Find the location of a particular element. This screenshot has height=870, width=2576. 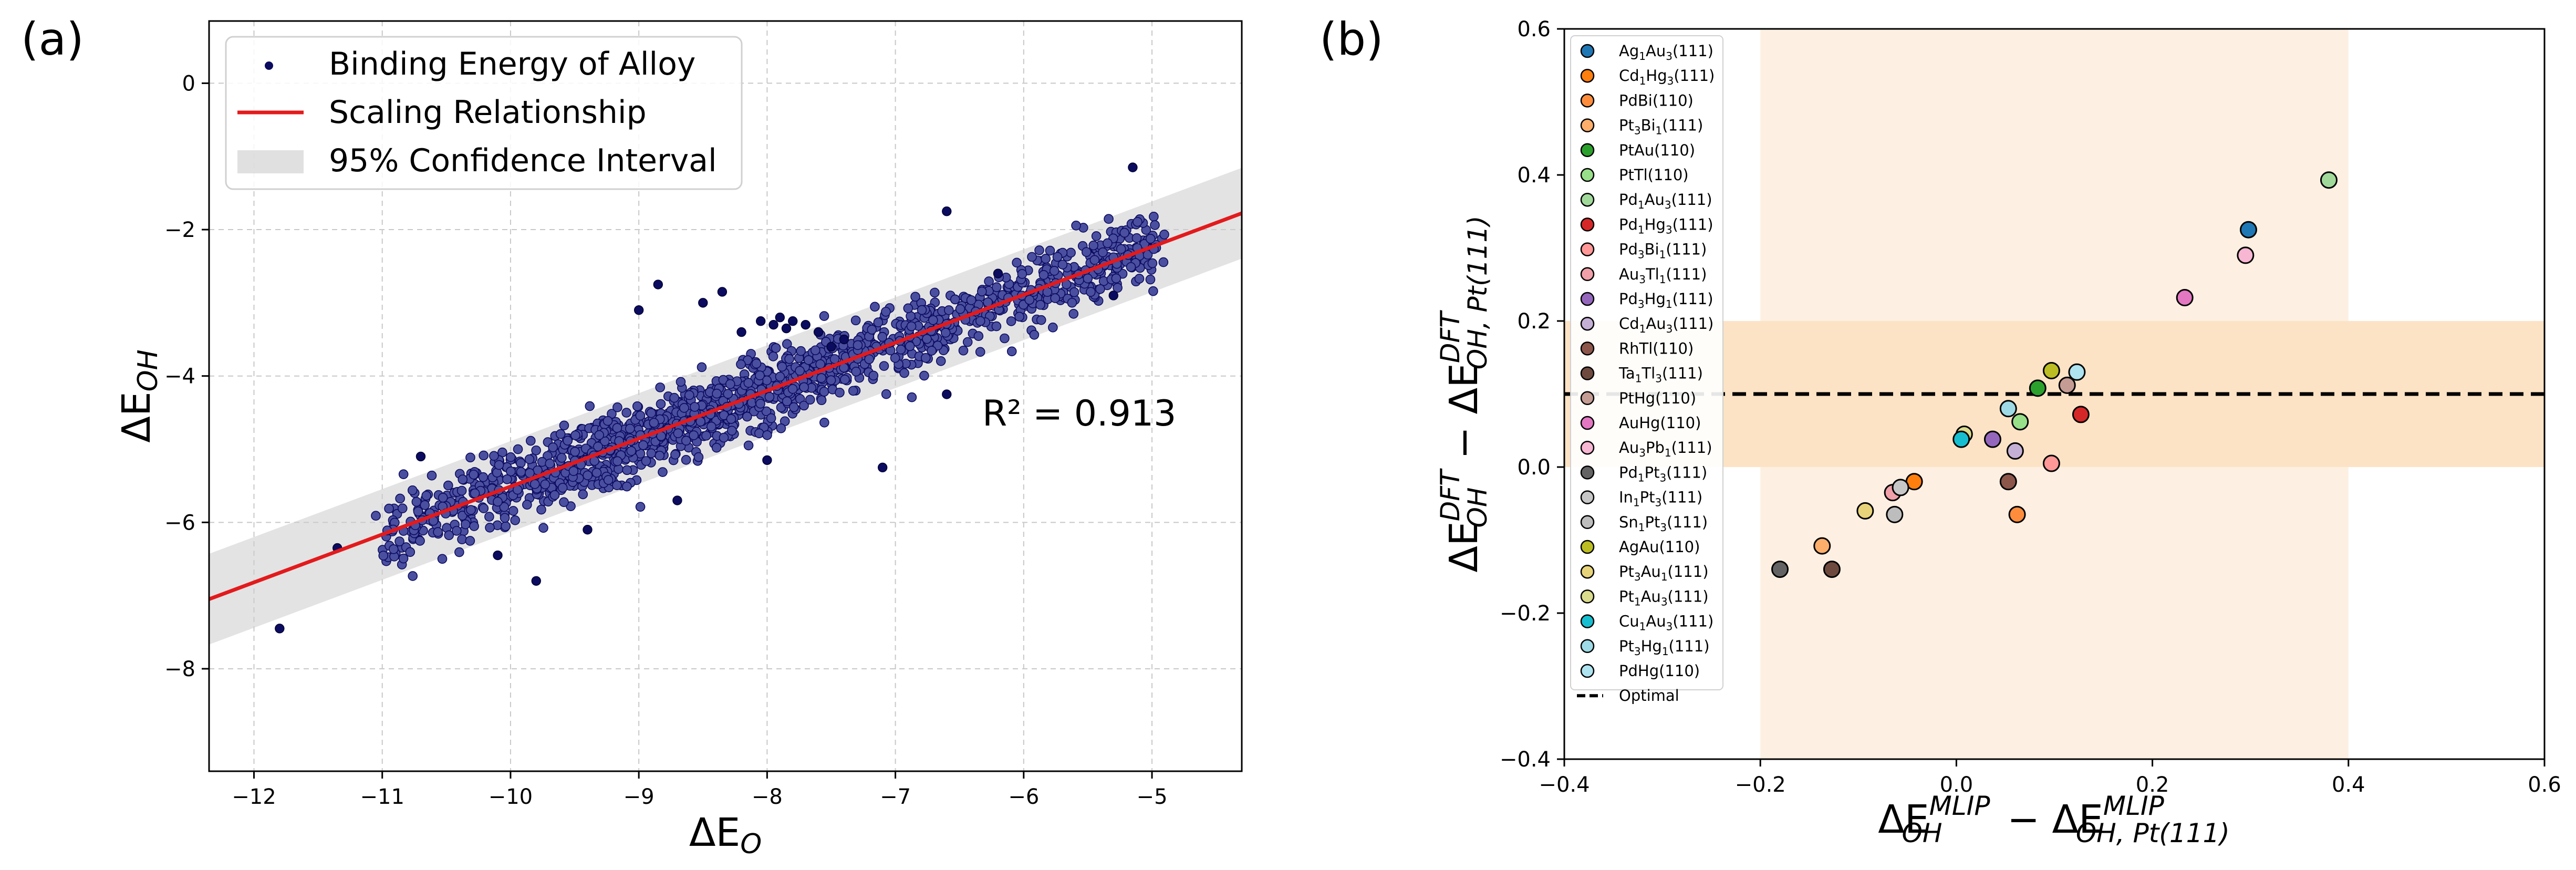

panel-b-label: (b) is located at coordinates (1352, 39).